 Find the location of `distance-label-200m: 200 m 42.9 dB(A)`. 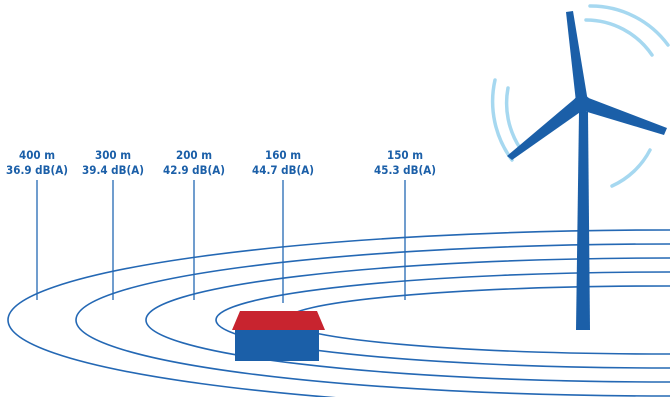

distance-label-200m: 200 m 42.9 dB(A) is located at coordinates (194, 163).